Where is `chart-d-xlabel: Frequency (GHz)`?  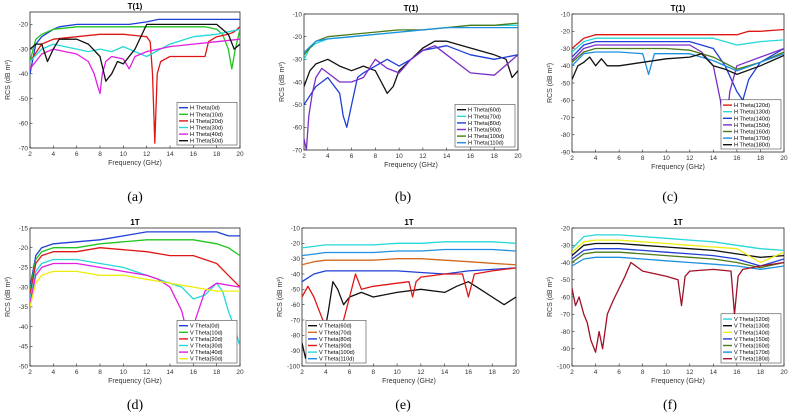
chart-d-xlabel: Frequency (GHz) is located at coordinates (135, 381).